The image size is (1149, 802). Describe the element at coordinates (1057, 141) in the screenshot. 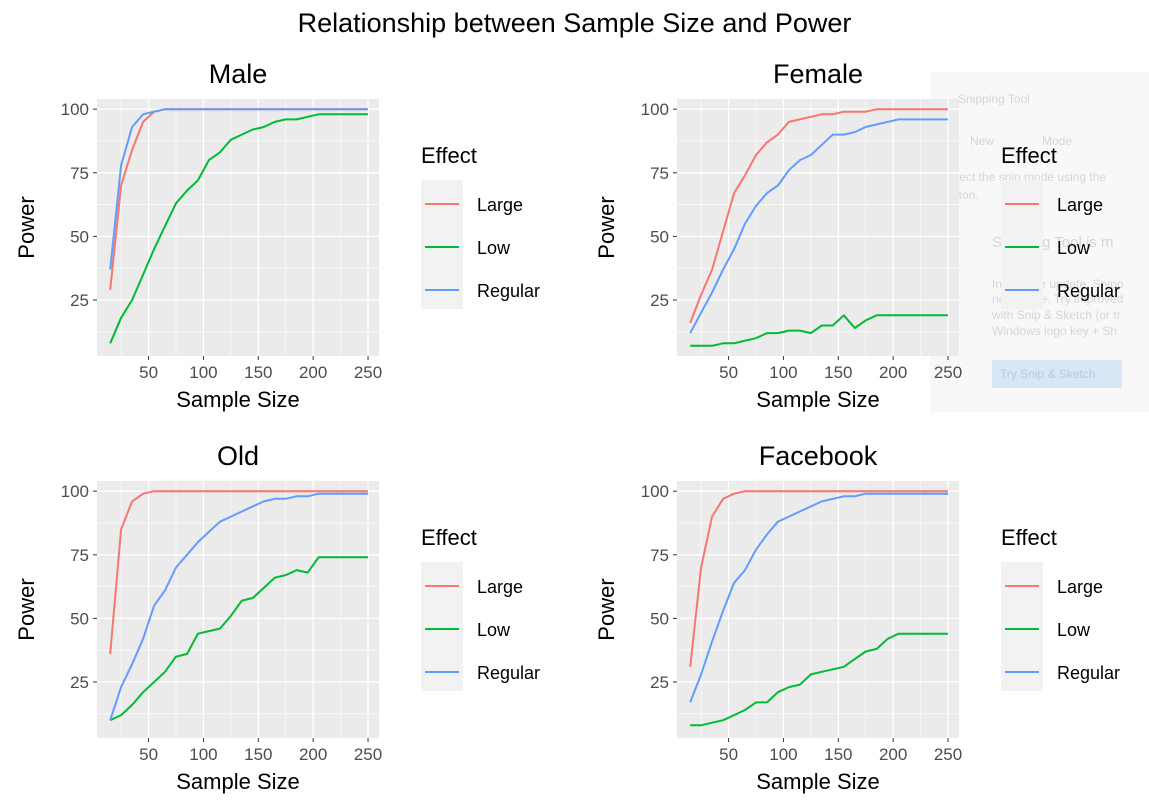

I see `ghost-mode-label: Mode` at that location.